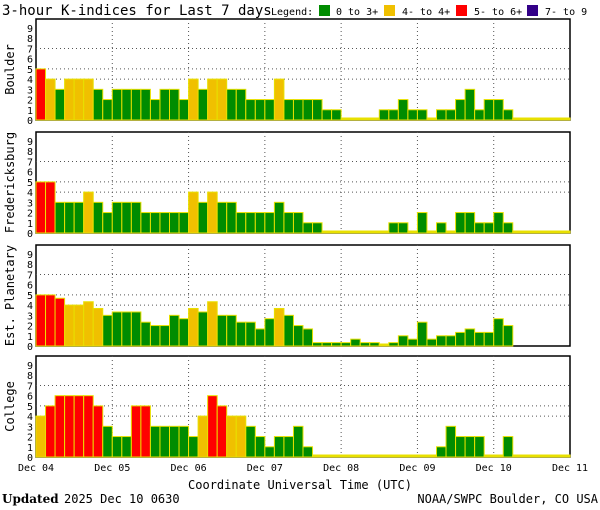 This screenshot has width=600, height=510. Describe the element at coordinates (389, 10) in the screenshot. I see `legend-swatch-yellow` at that location.